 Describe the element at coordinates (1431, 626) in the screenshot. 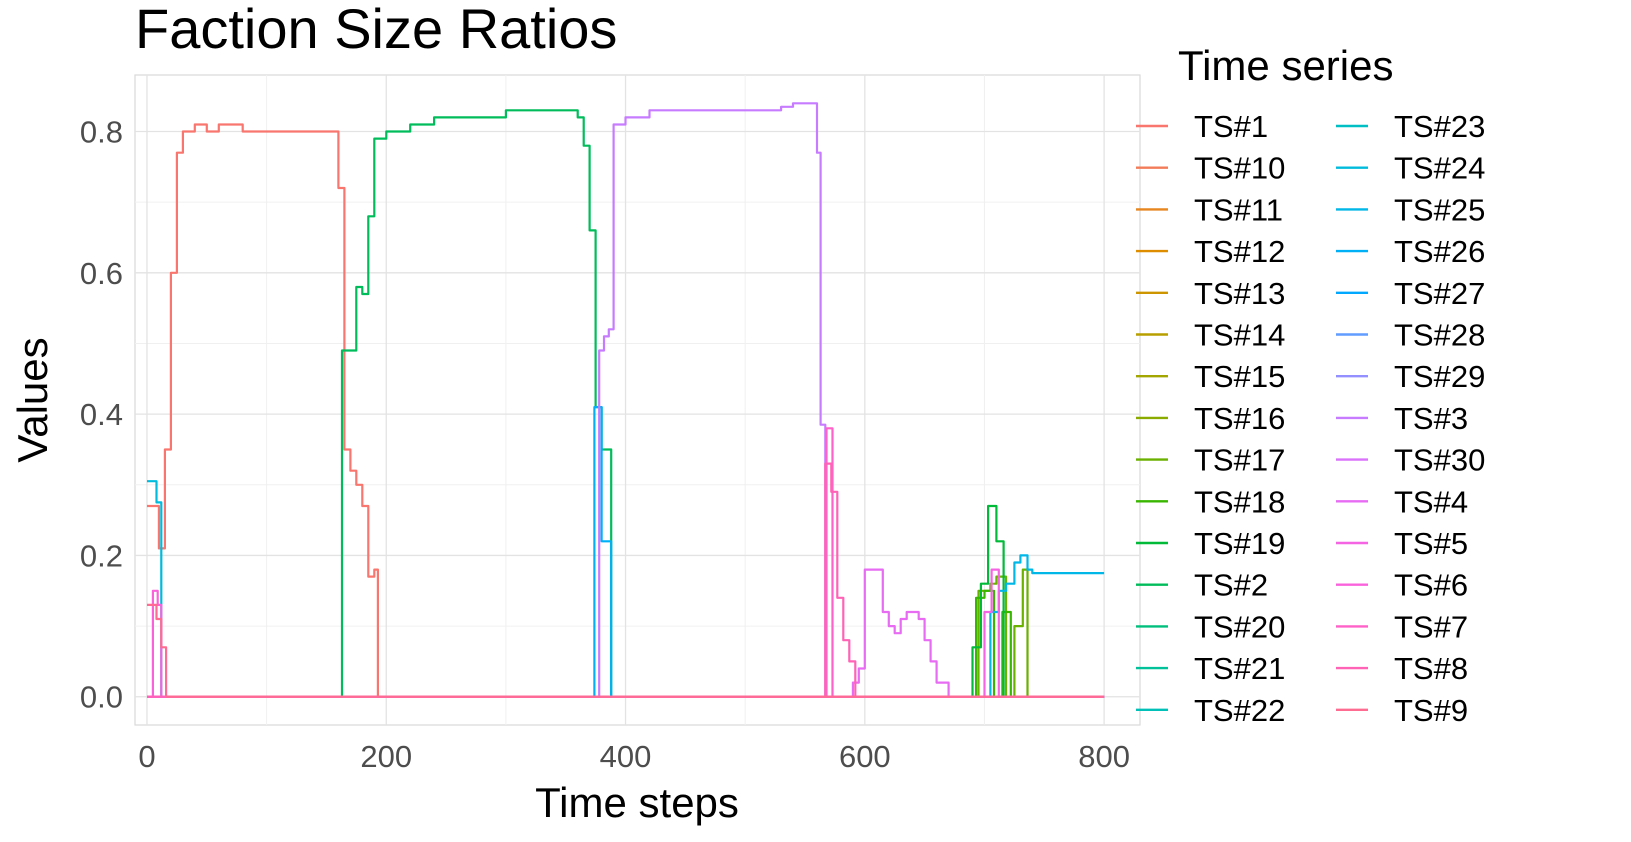

I see `legend-label: TS#7` at that location.